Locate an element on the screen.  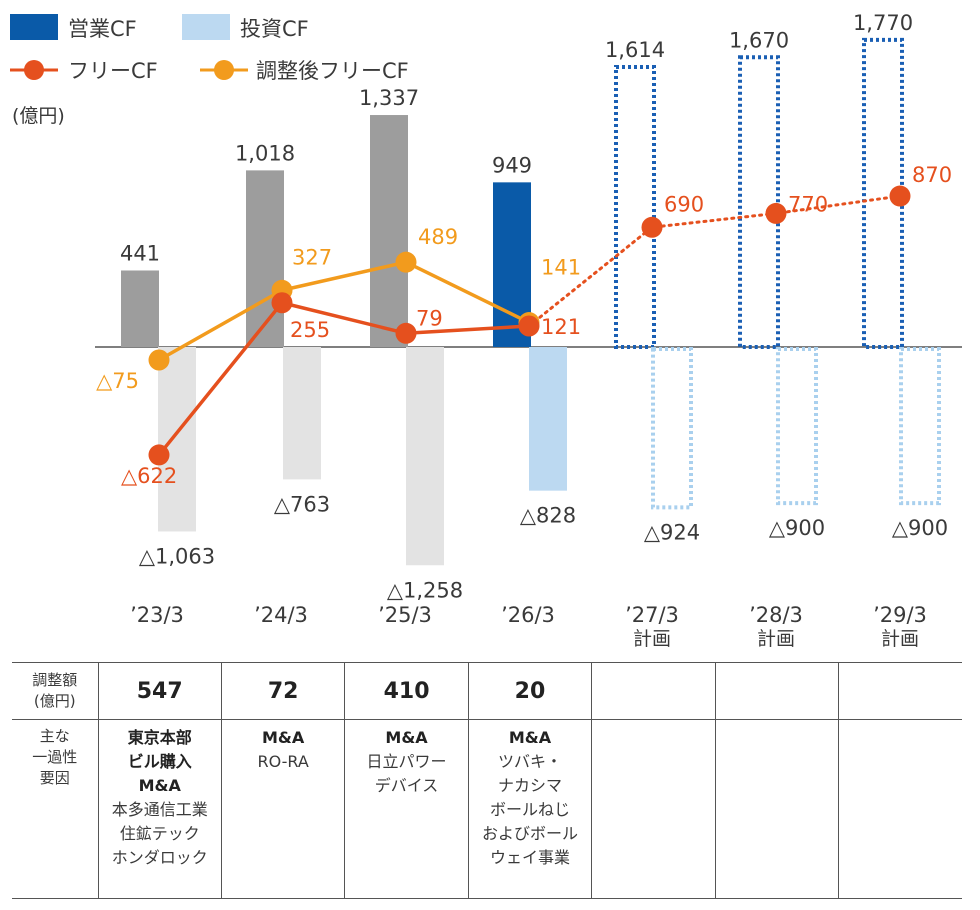
category-label-233: ’23/3 is located at coordinates (157, 615).